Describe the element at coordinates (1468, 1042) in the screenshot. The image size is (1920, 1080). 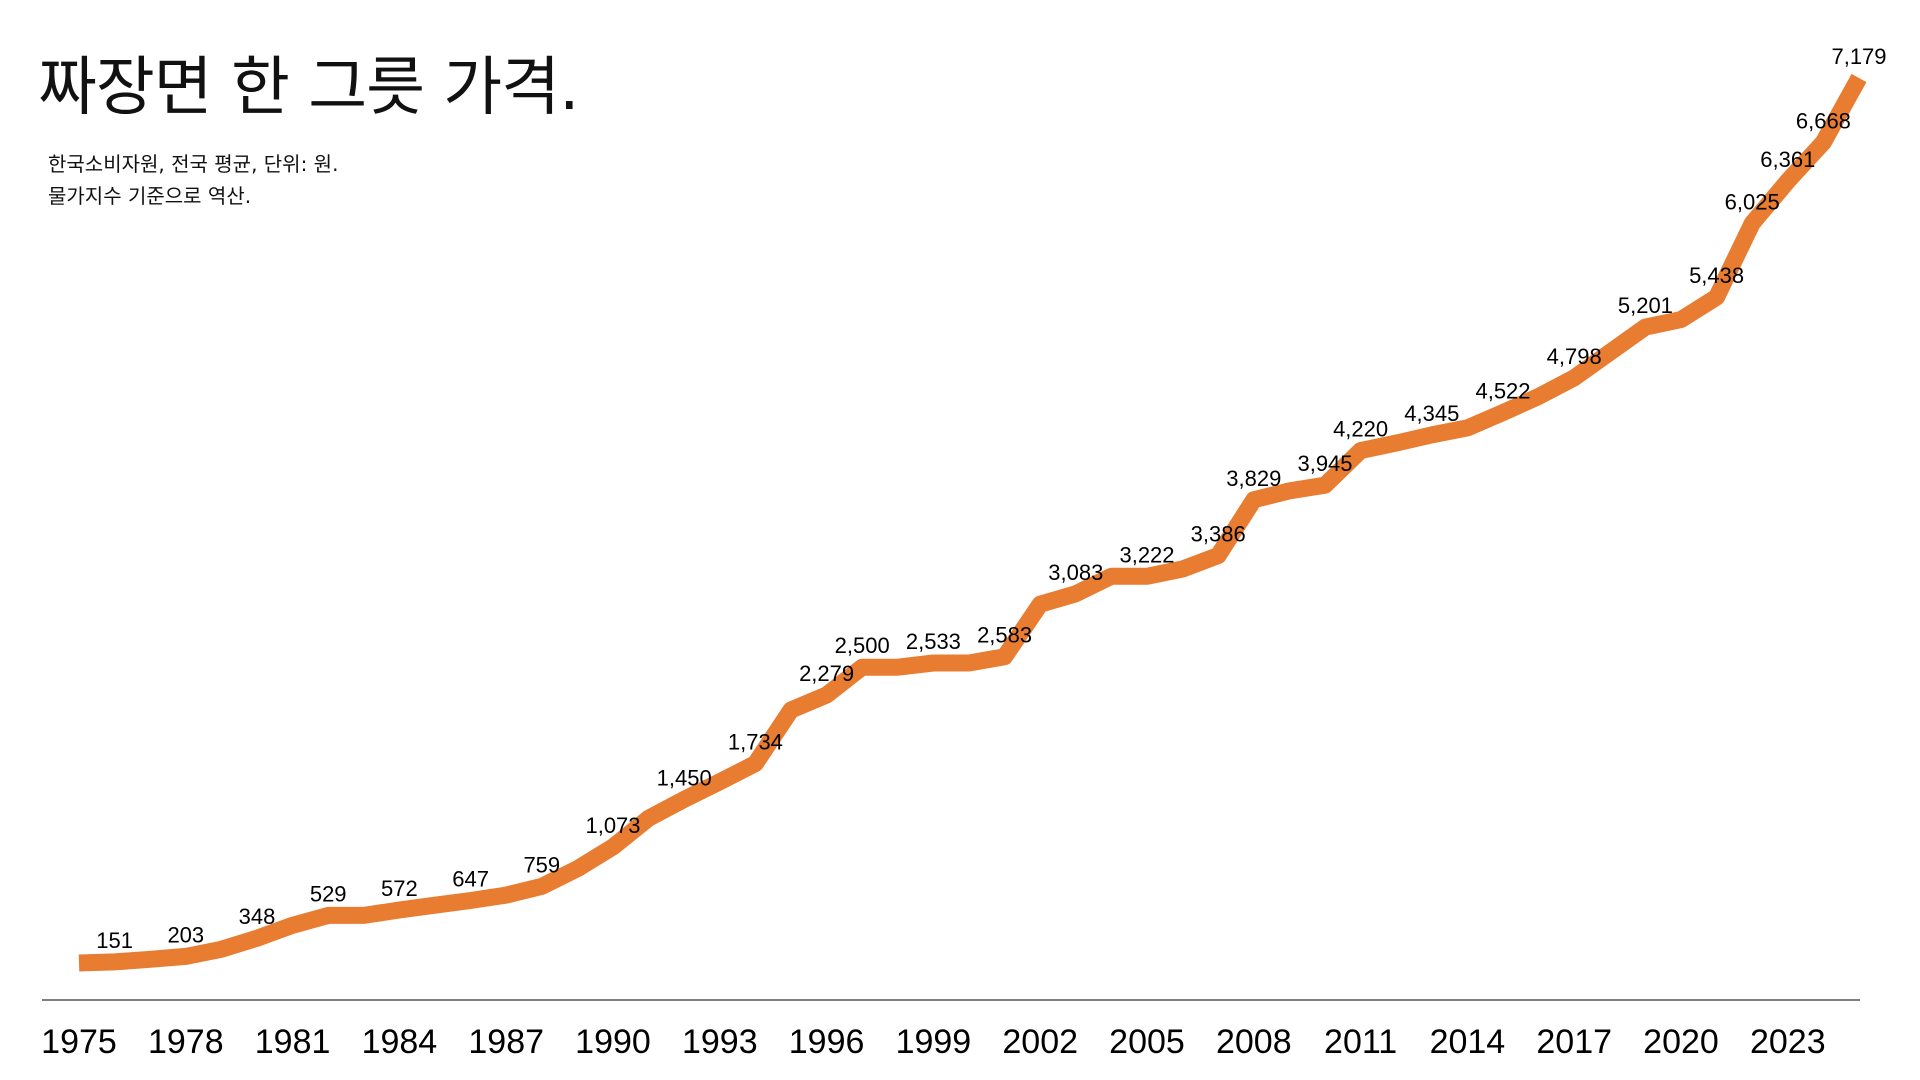
I see `x-tick-label: 2014` at that location.